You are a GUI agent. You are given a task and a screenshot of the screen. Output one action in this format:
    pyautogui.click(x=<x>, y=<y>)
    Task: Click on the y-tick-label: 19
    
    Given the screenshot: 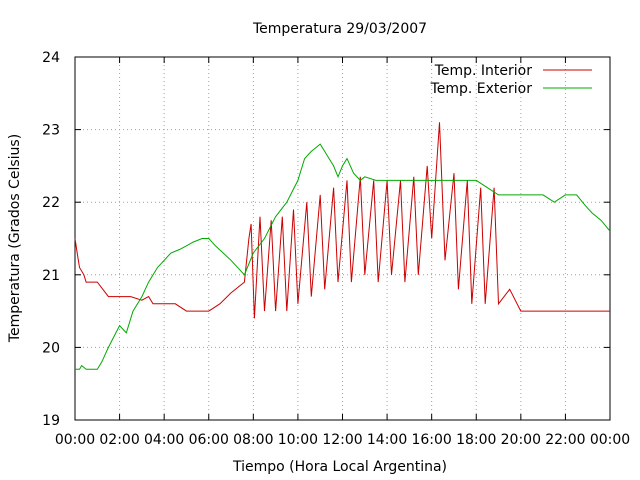 What is the action you would take?
    pyautogui.click(x=51, y=421)
    